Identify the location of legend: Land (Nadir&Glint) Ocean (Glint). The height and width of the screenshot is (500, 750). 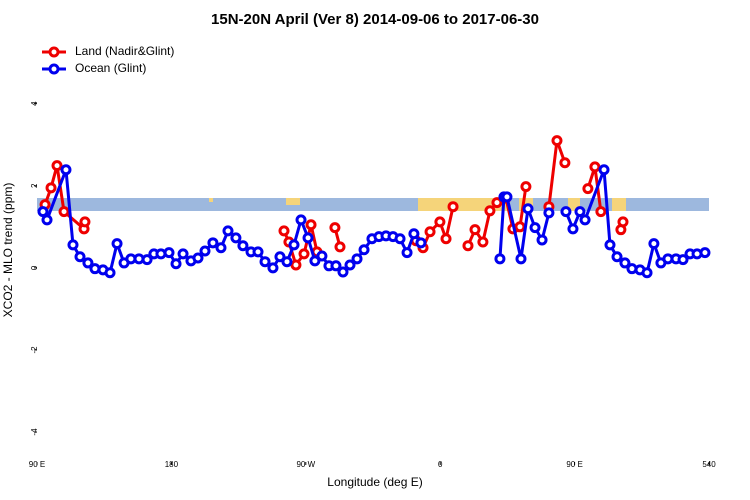
(108, 59).